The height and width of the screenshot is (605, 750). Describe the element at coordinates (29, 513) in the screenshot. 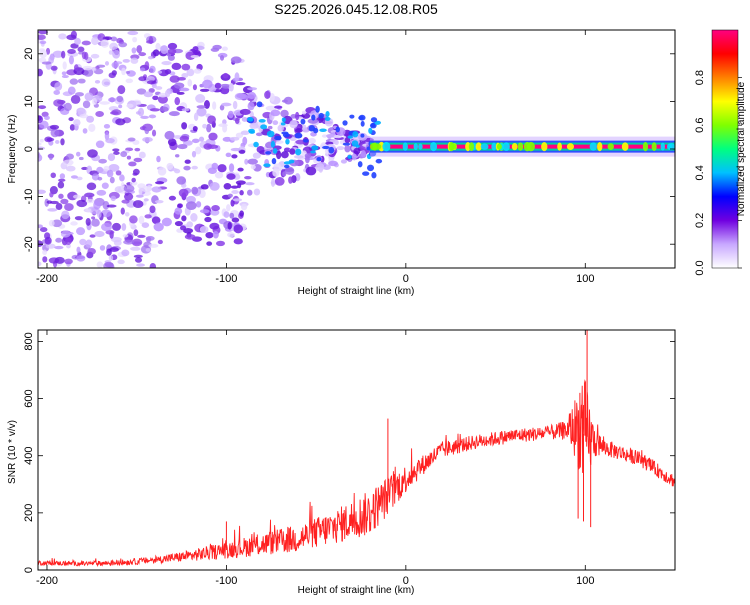

I see `snr-y-tick-label: 200` at that location.